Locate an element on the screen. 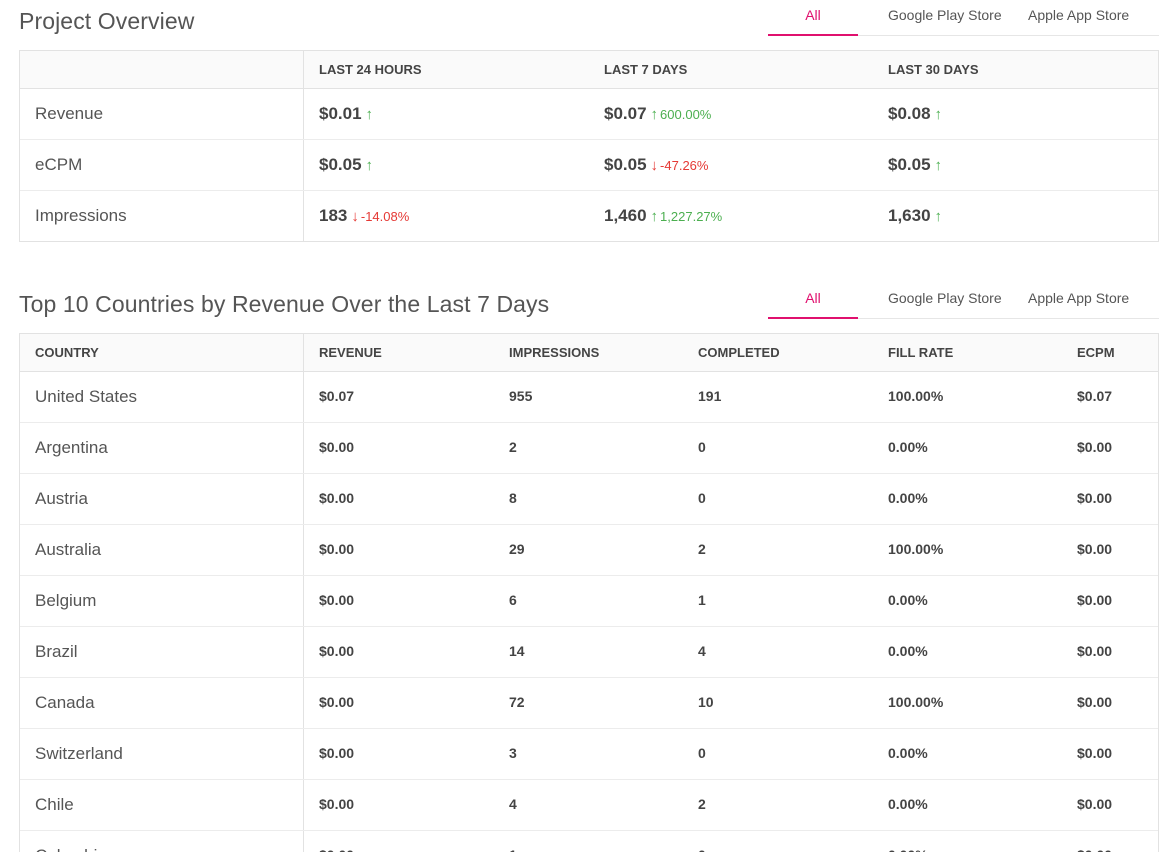  country-name: Colombia is located at coordinates (71, 849).